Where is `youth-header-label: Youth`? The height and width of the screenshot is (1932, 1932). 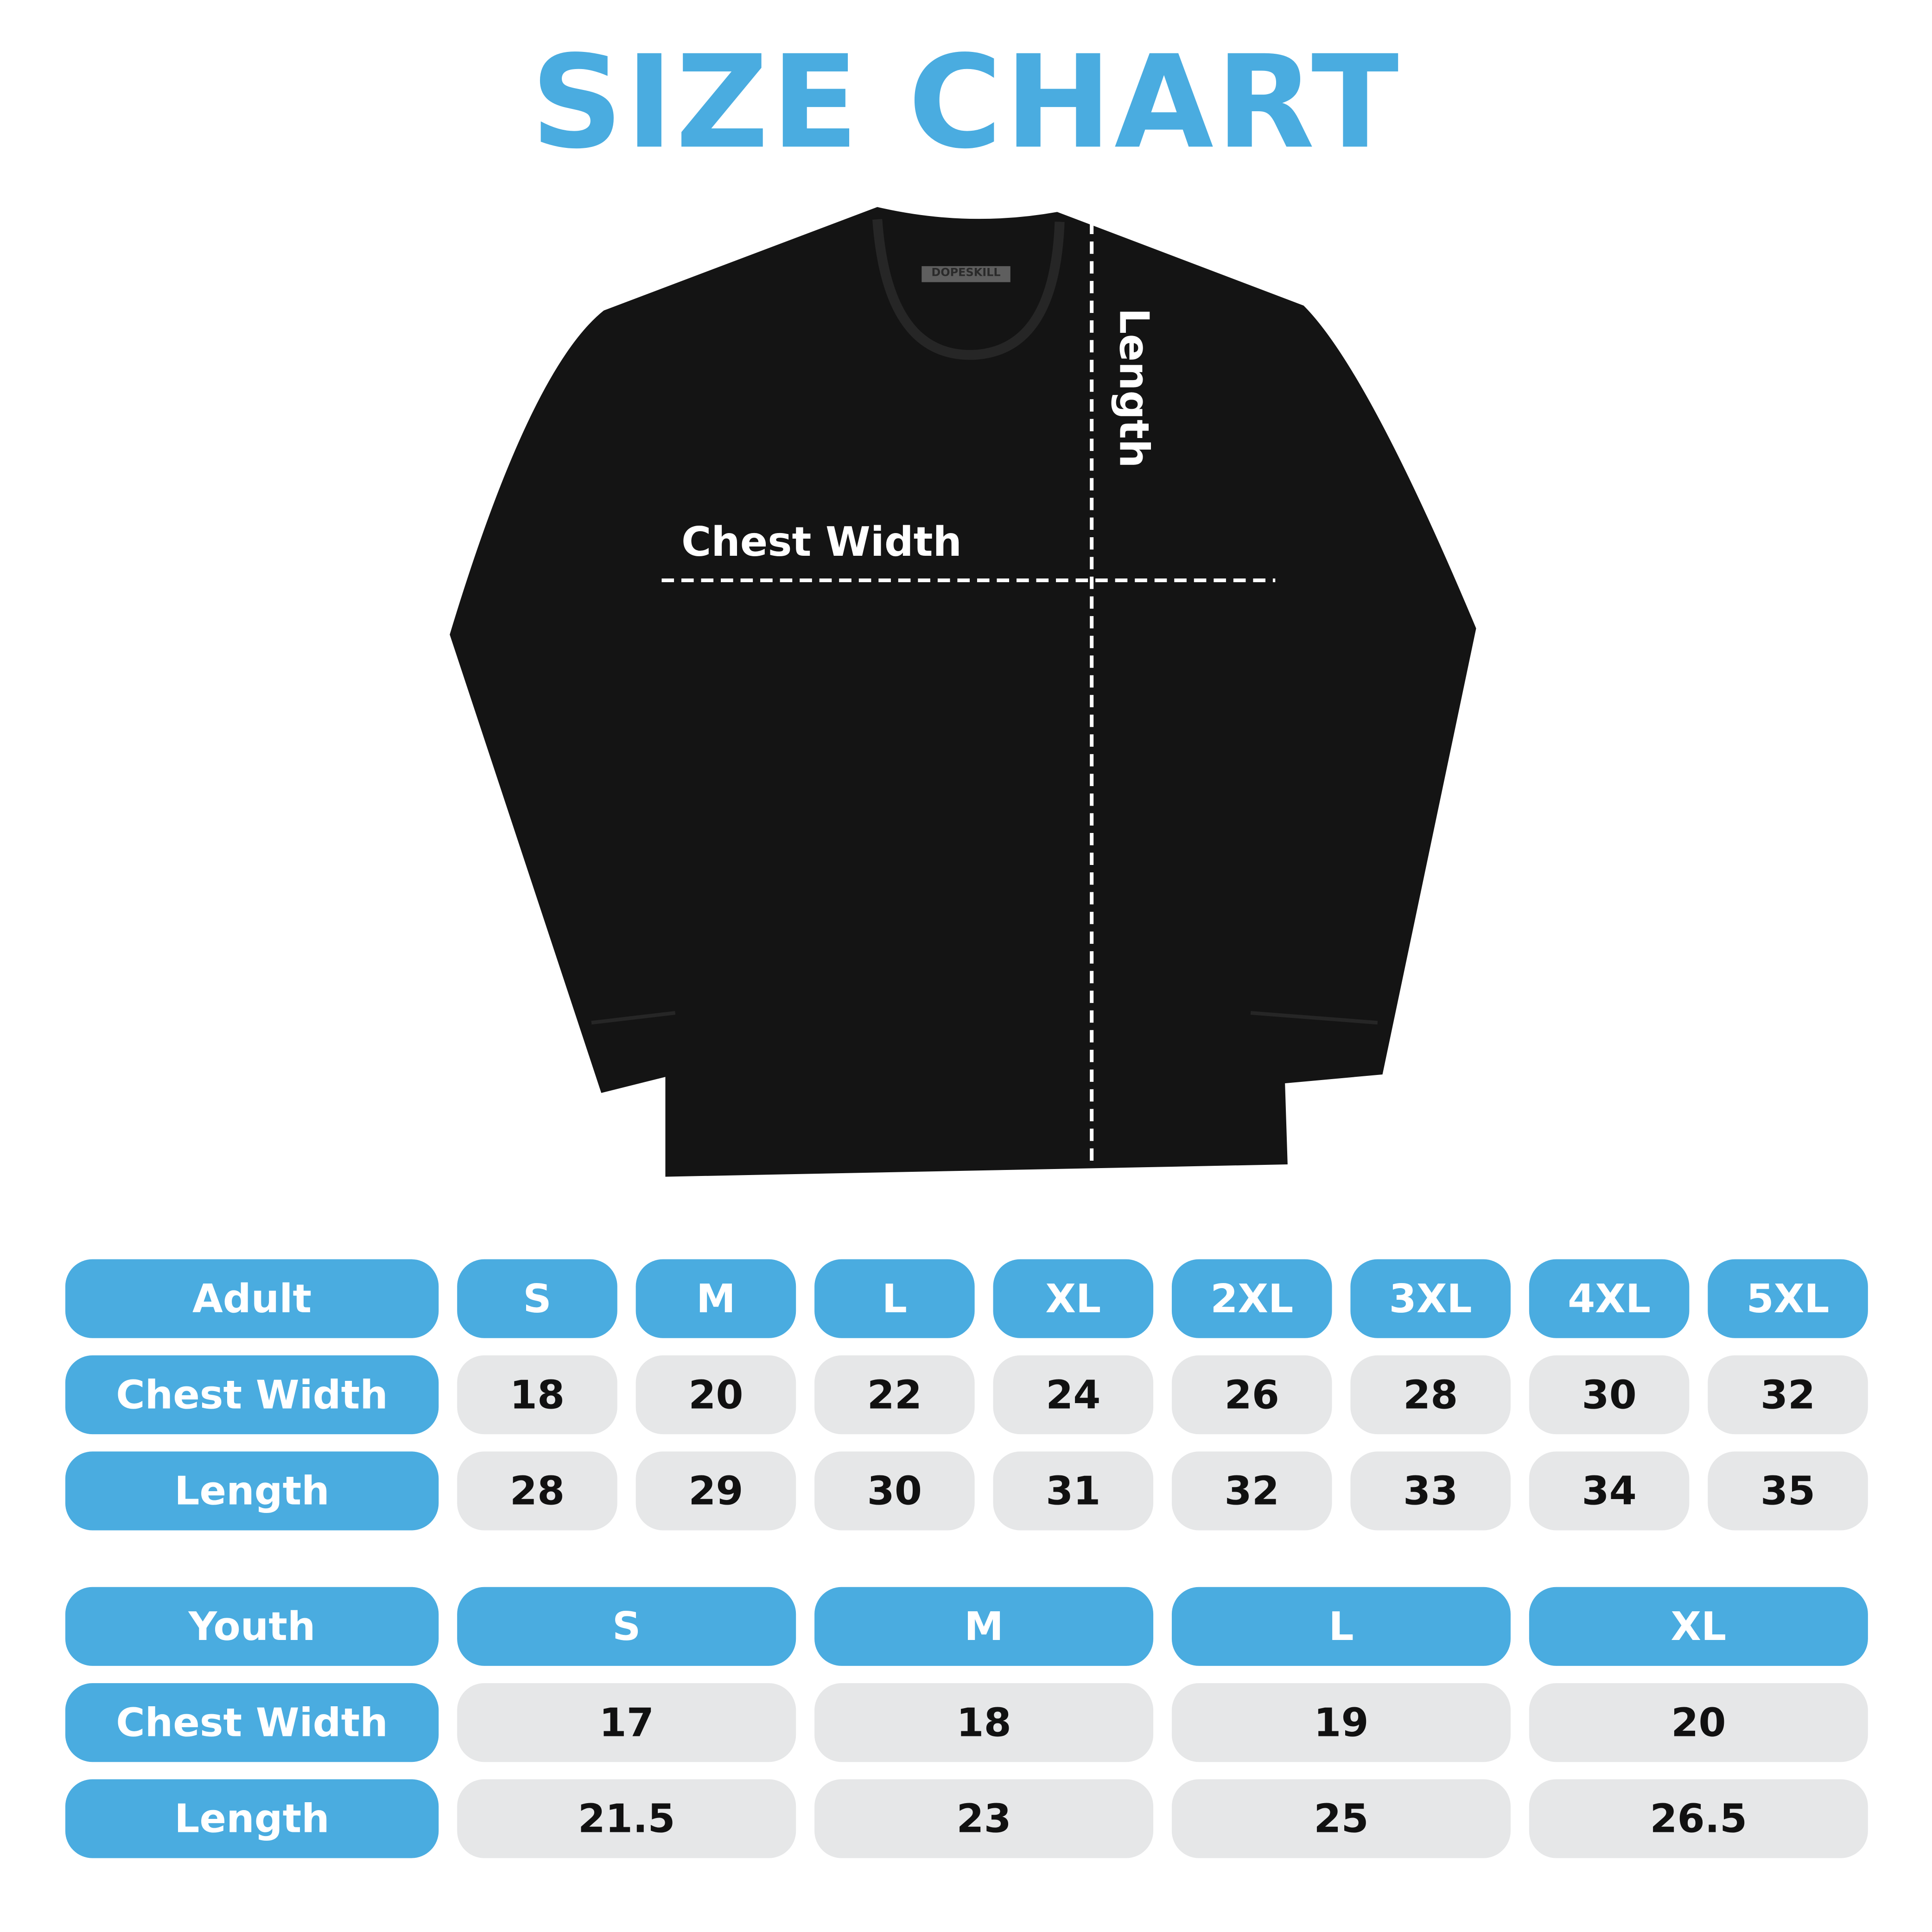
youth-header-label: Youth is located at coordinates (252, 1626).